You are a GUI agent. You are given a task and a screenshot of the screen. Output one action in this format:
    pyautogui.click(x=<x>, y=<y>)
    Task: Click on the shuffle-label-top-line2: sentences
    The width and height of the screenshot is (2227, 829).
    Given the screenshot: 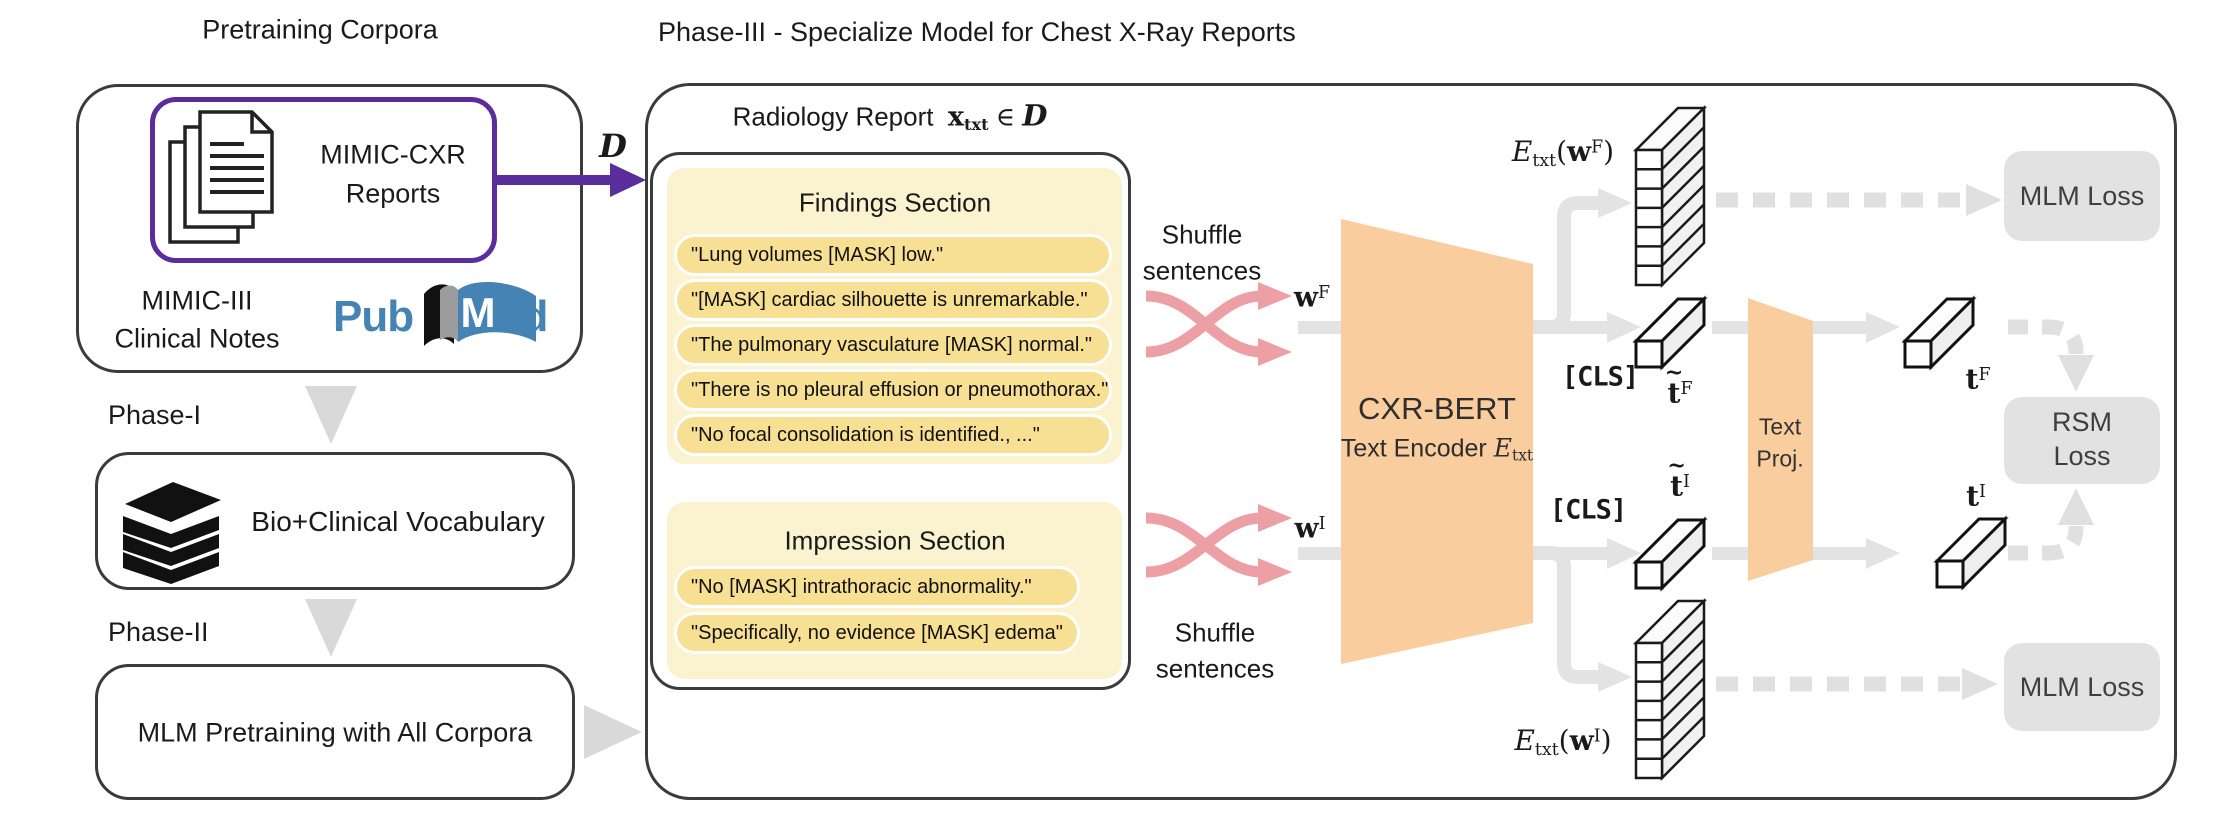 What is the action you would take?
    pyautogui.click(x=1202, y=270)
    